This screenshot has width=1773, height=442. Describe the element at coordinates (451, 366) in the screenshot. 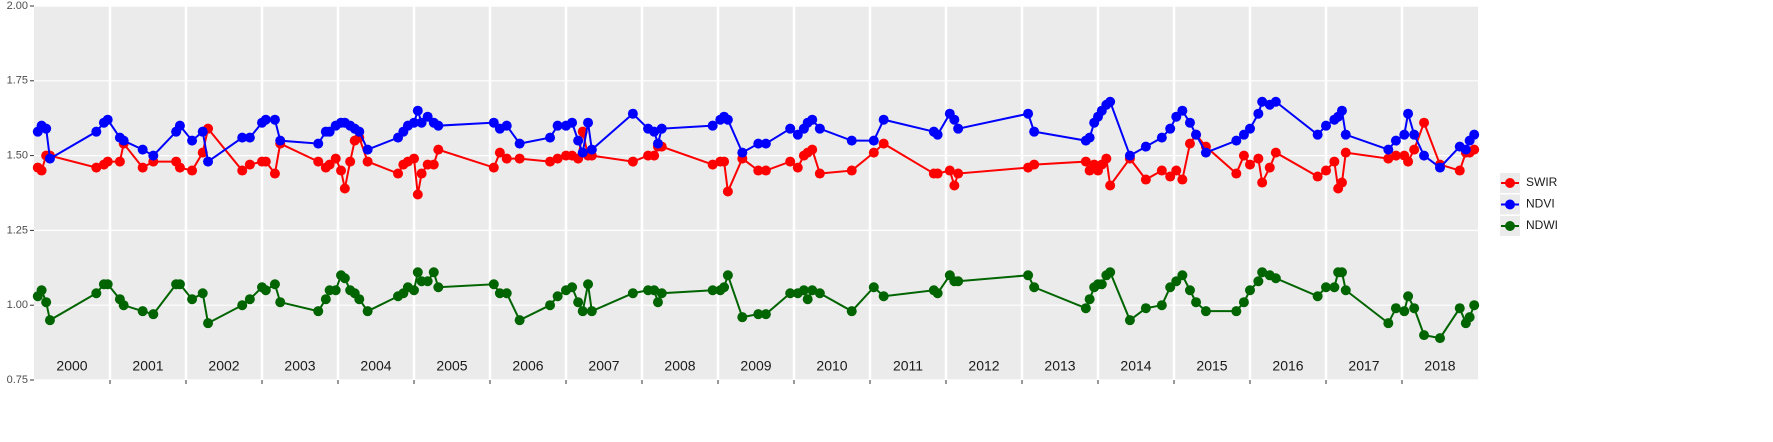

I see `year-label: 2005` at that location.